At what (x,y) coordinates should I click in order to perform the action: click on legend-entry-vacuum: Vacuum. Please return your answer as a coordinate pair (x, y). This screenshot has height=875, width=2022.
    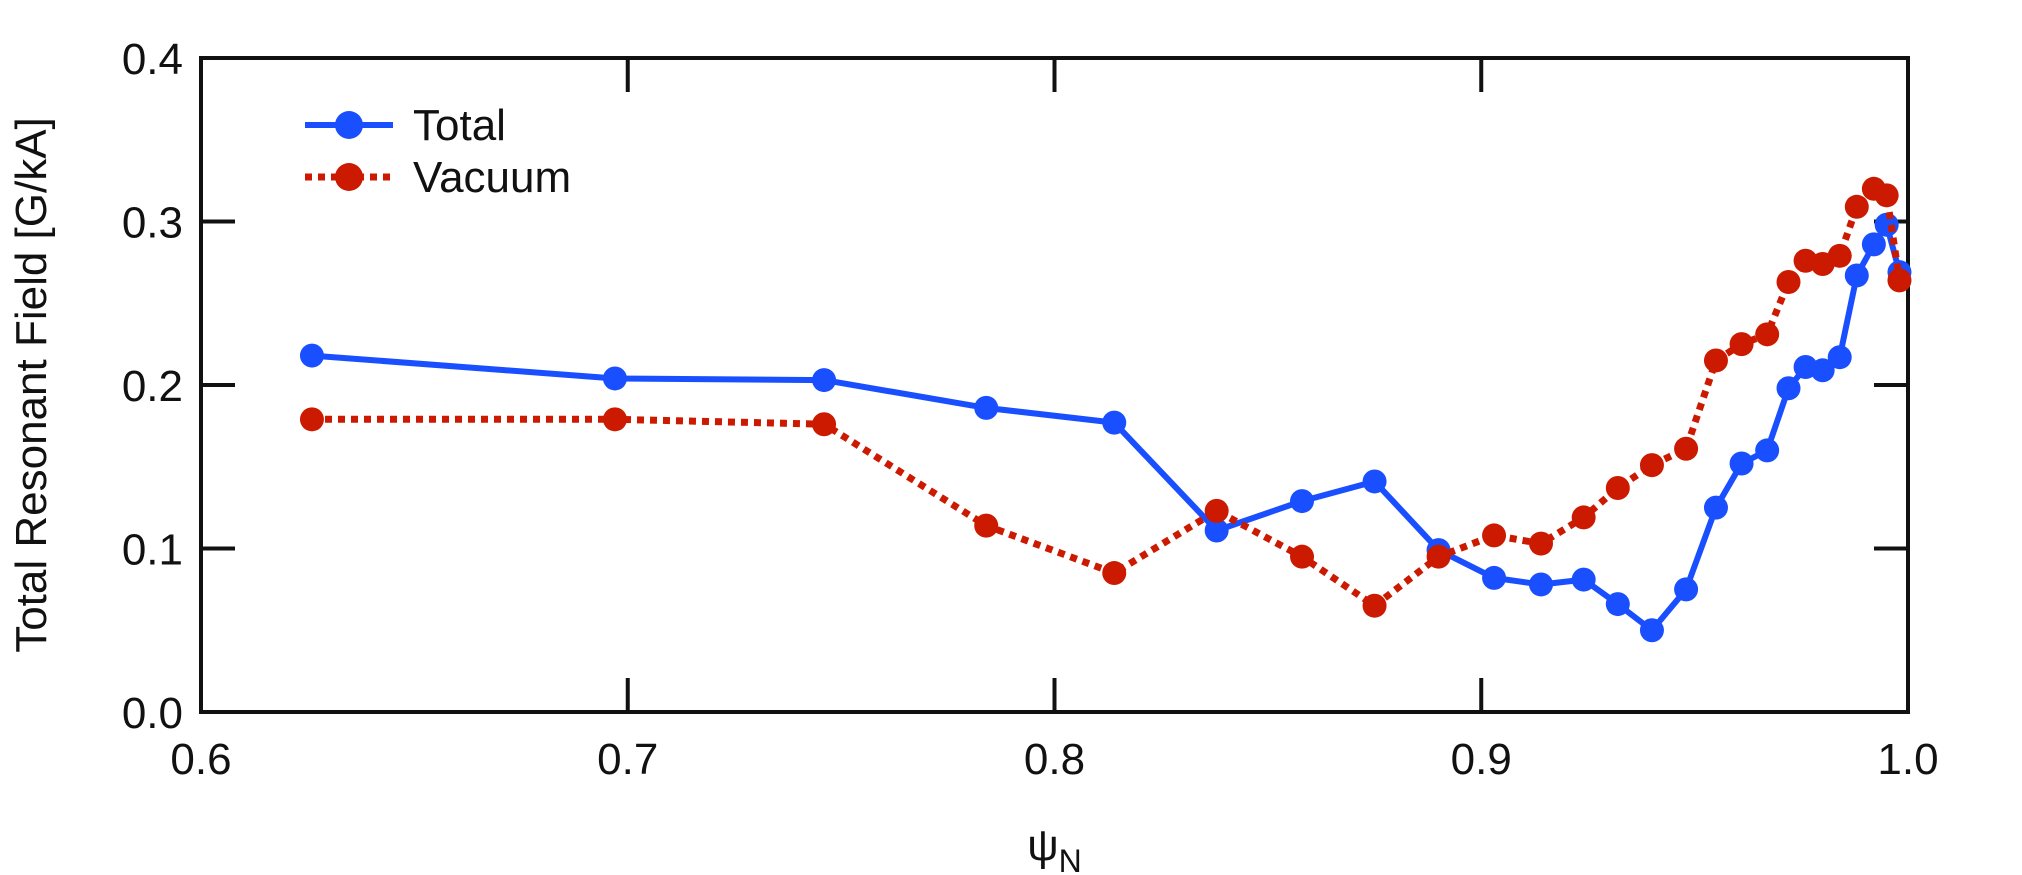
    Looking at the image, I should click on (438, 177).